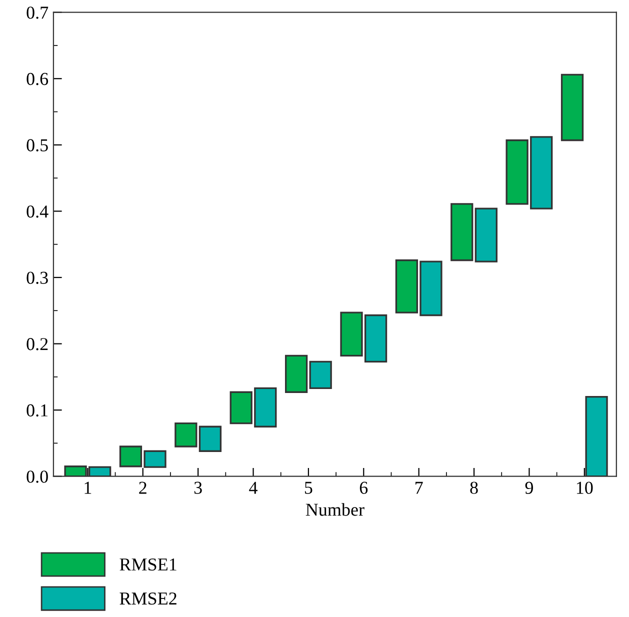 Image resolution: width=629 pixels, height=617 pixels. I want to click on x-tick-label: 5, so click(308, 488).